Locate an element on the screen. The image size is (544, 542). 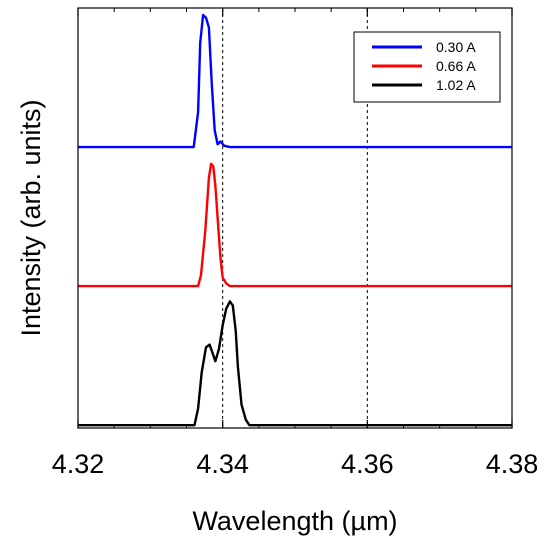
legend-label-1: 0.66 A is located at coordinates (456, 66).